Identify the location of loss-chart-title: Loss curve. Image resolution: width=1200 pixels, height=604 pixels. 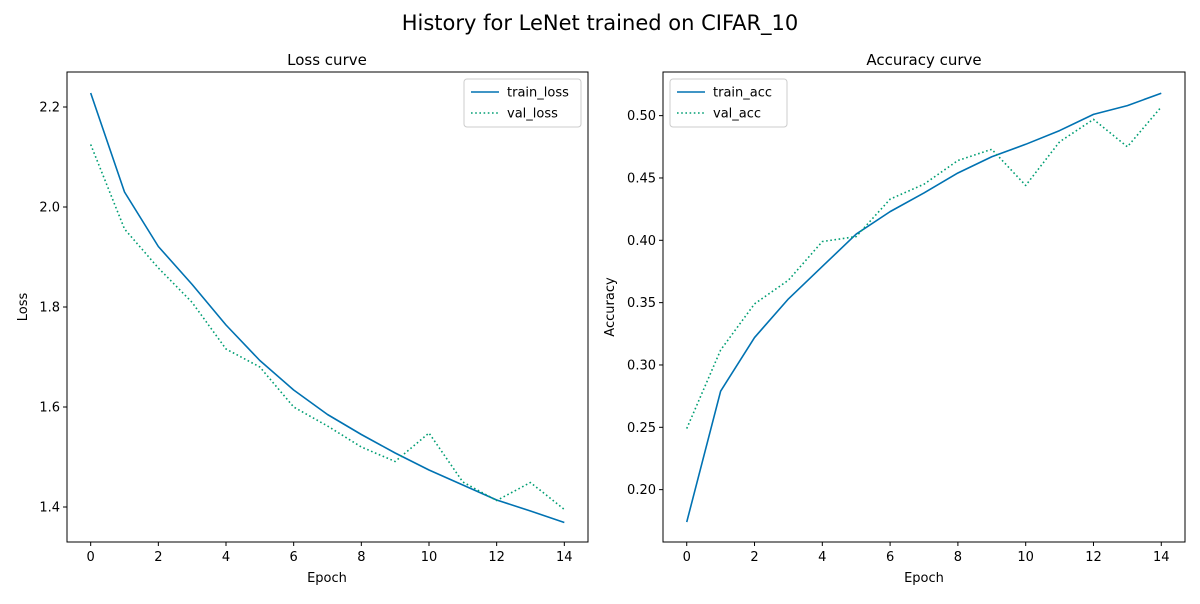
(327, 60).